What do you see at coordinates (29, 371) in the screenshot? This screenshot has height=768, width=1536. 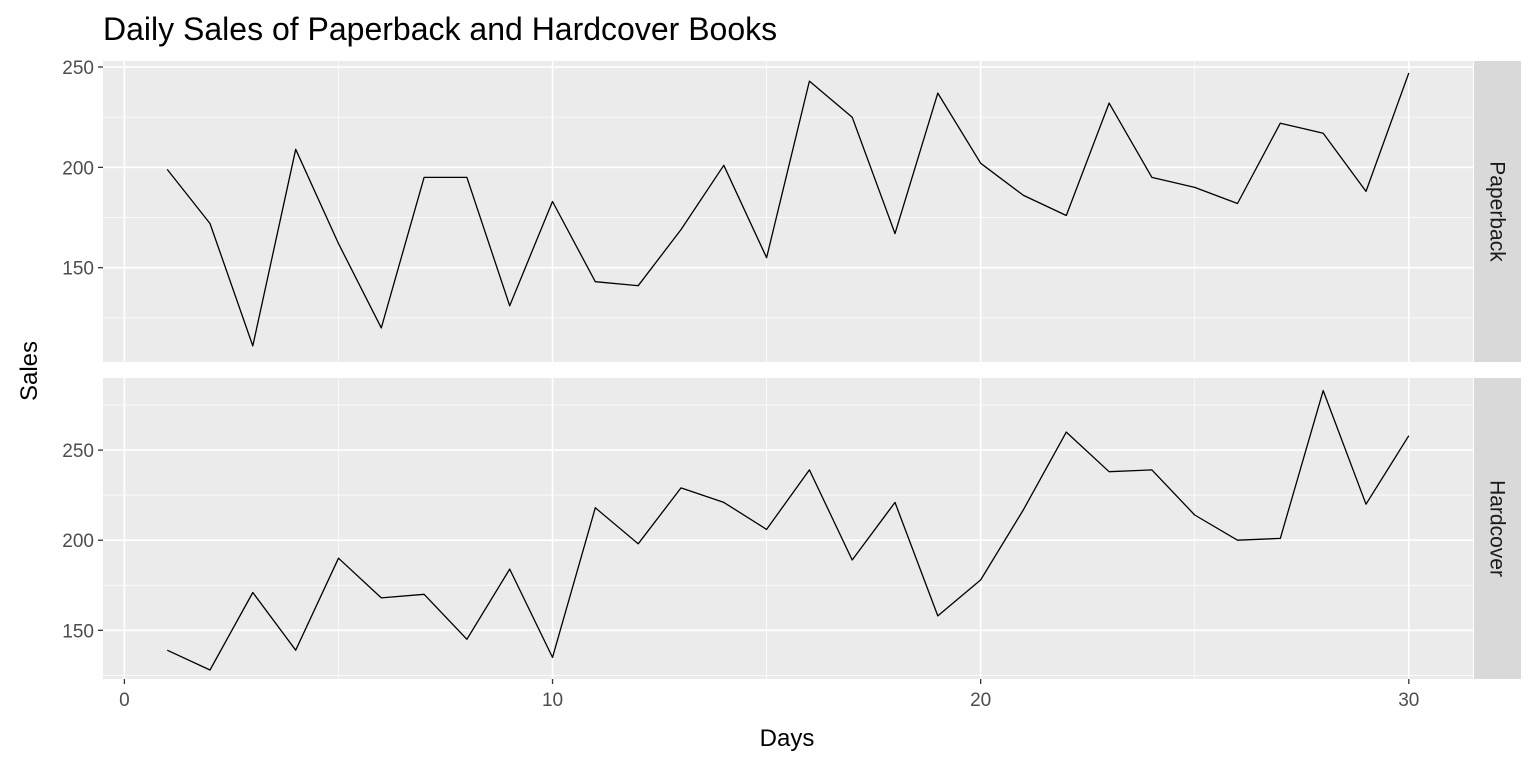 I see `y-axis-title: Sales` at bounding box center [29, 371].